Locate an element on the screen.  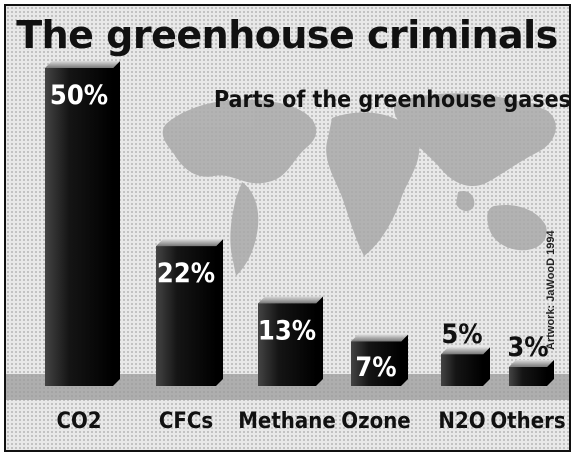
bar-body-methane is located at coordinates (287, 344).